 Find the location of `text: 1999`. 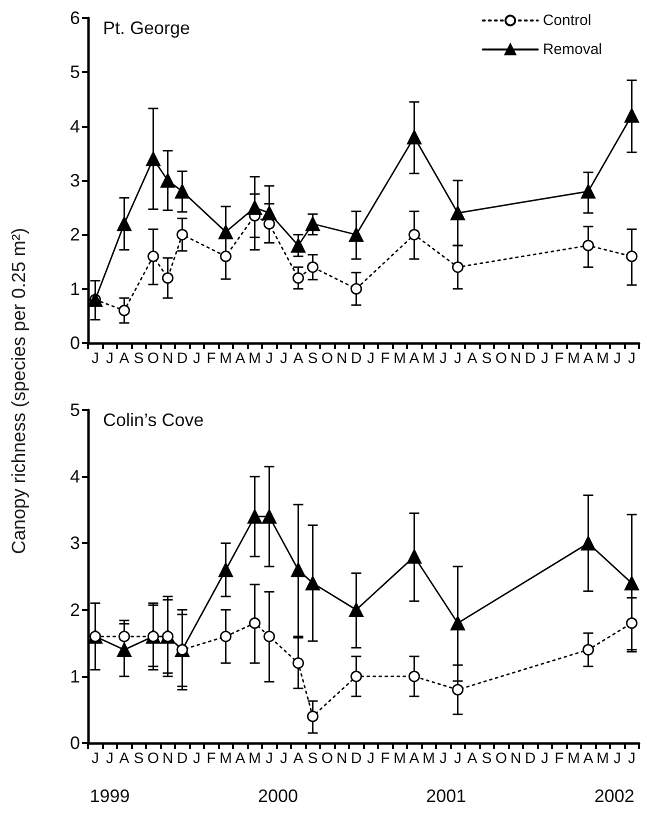

text: 1999 is located at coordinates (110, 796).